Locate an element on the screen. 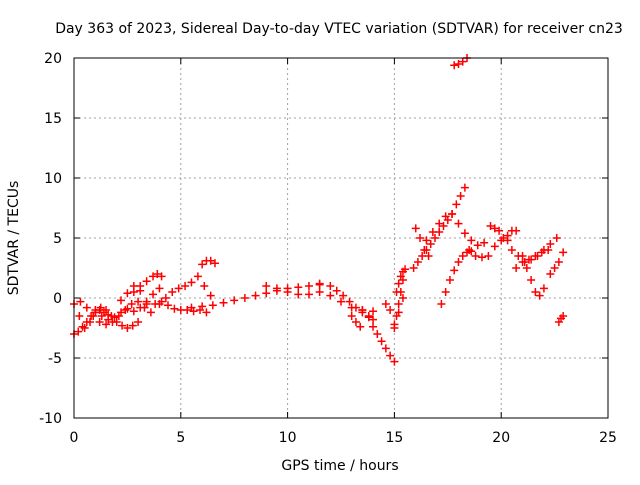 The image size is (640, 485). y-tick-label: -5 is located at coordinates (55, 359).